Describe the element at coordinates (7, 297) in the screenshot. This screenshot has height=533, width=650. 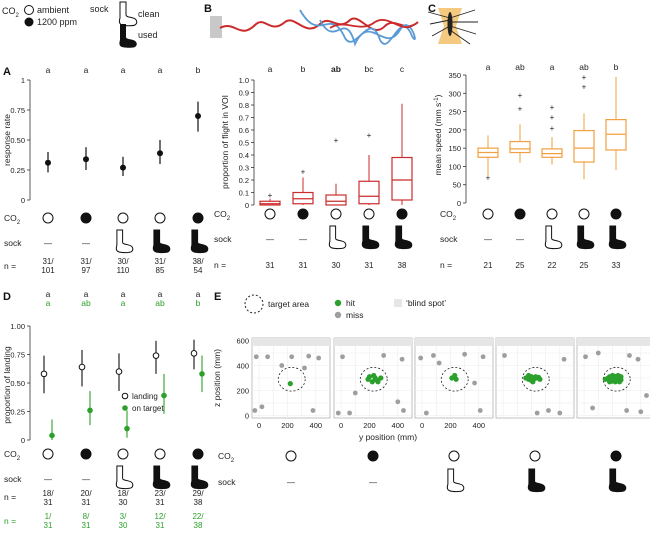
I see `panel-d-letter: D` at that location.